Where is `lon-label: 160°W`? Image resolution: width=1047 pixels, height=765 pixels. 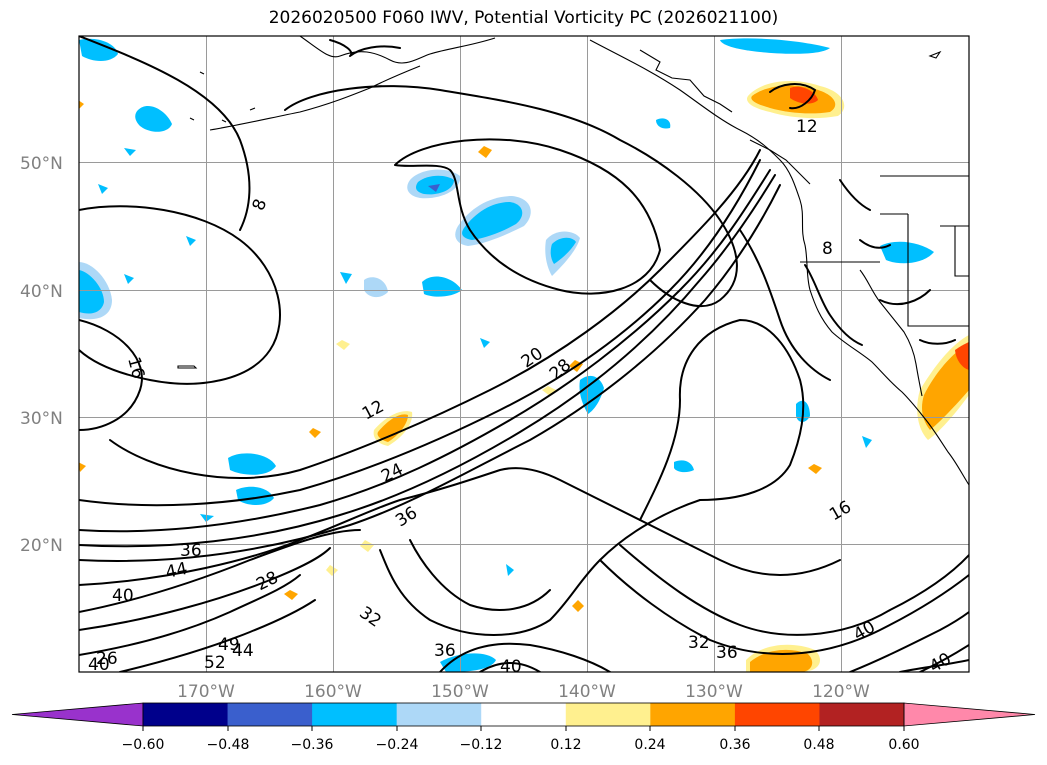
lon-label: 160°W is located at coordinates (333, 692).